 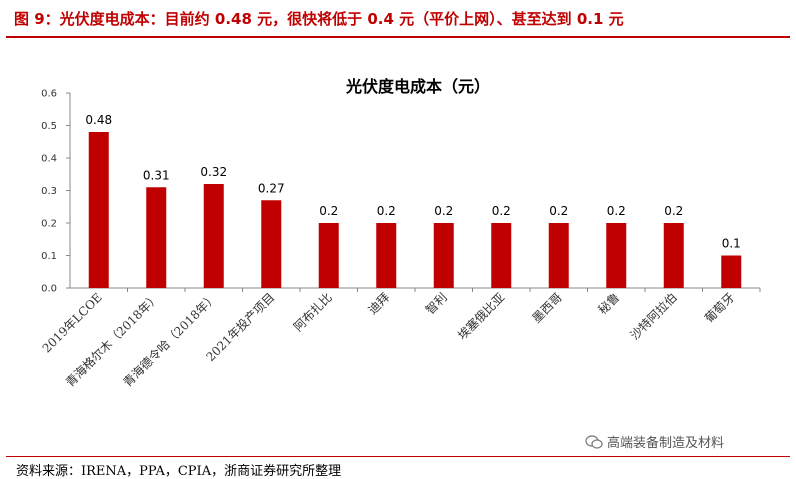 What do you see at coordinates (49, 191) in the screenshot?
I see `y-tick-label: 0.3` at bounding box center [49, 191].